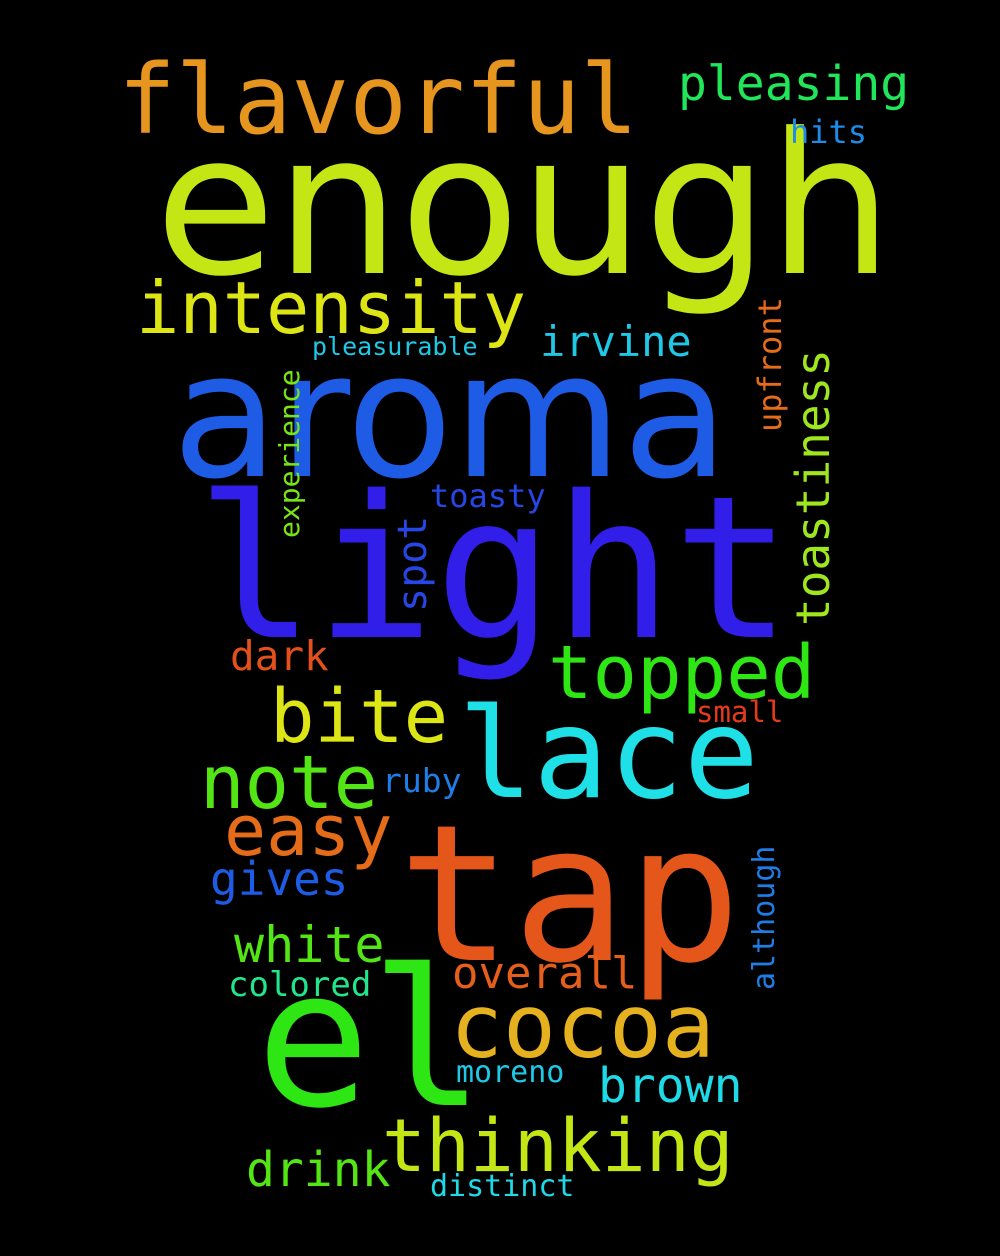  Describe the element at coordinates (279, 656) in the screenshot. I see `word-dark: dark` at that location.